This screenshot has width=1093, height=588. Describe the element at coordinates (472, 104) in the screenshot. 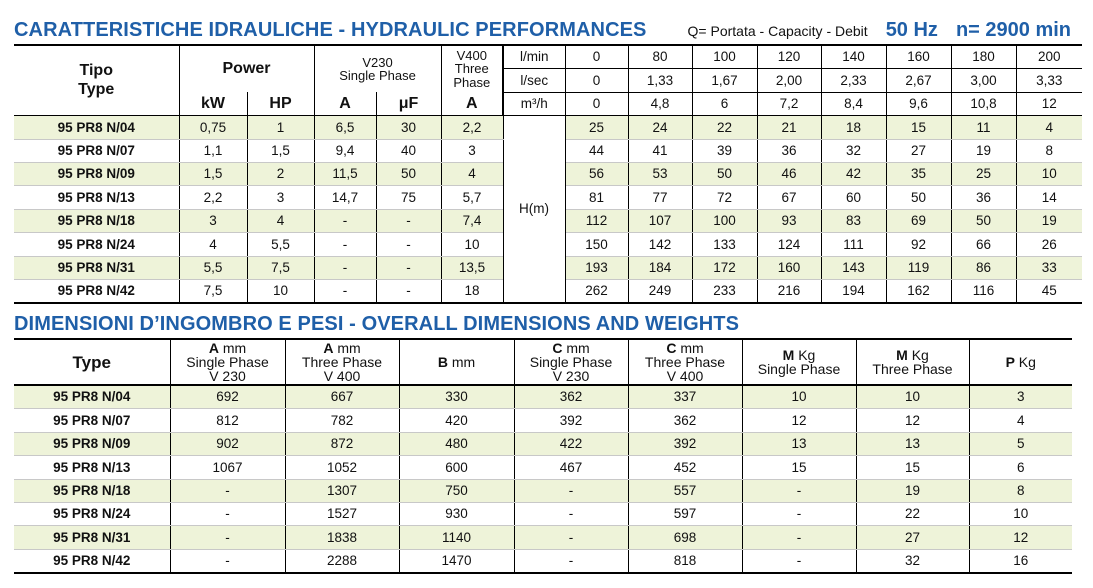

I see `a400-header: A` at that location.